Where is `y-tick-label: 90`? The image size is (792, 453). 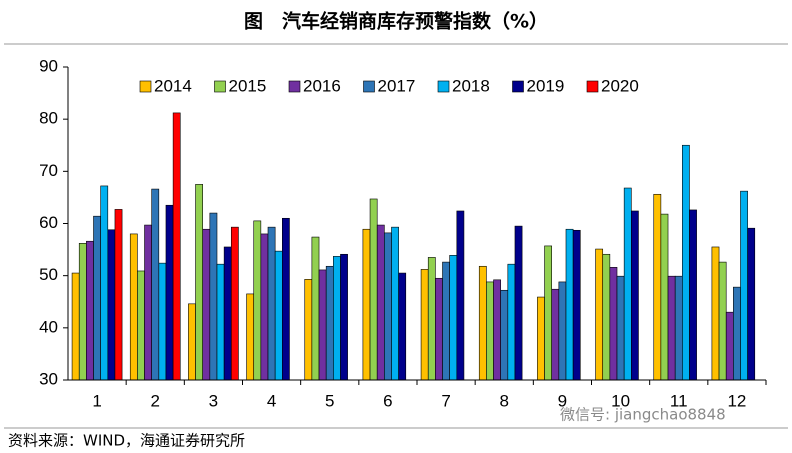
y-tick-label: 90 is located at coordinates (48, 65).